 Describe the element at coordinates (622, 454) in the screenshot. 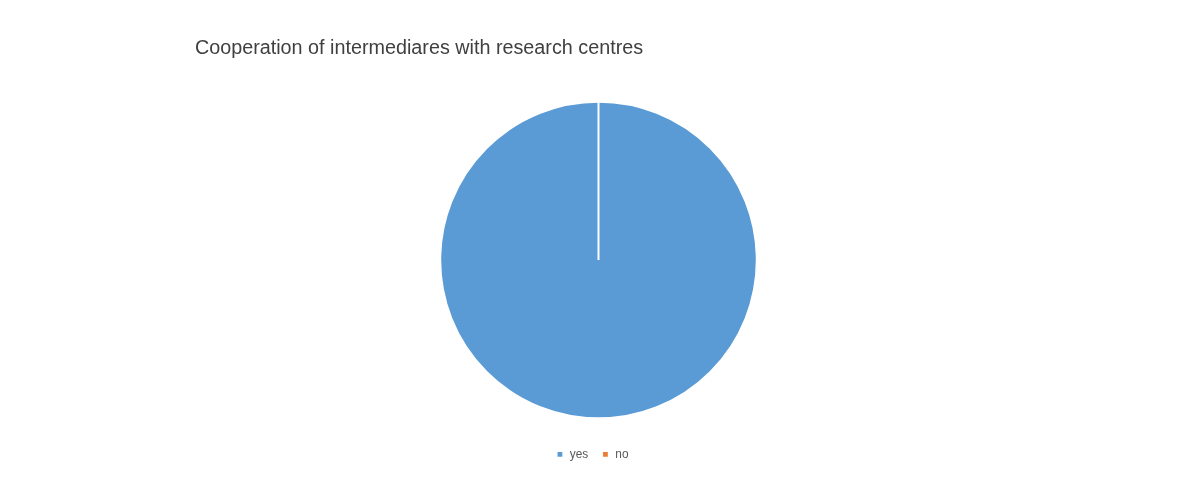

I see `legend-label: no` at that location.